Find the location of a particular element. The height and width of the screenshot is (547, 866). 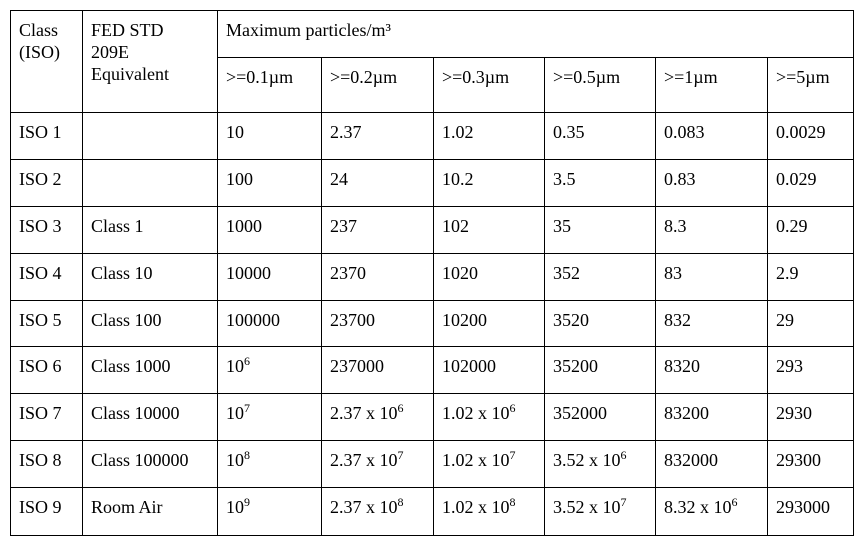

header-cell: Class (ISO) is located at coordinates (46, 61).